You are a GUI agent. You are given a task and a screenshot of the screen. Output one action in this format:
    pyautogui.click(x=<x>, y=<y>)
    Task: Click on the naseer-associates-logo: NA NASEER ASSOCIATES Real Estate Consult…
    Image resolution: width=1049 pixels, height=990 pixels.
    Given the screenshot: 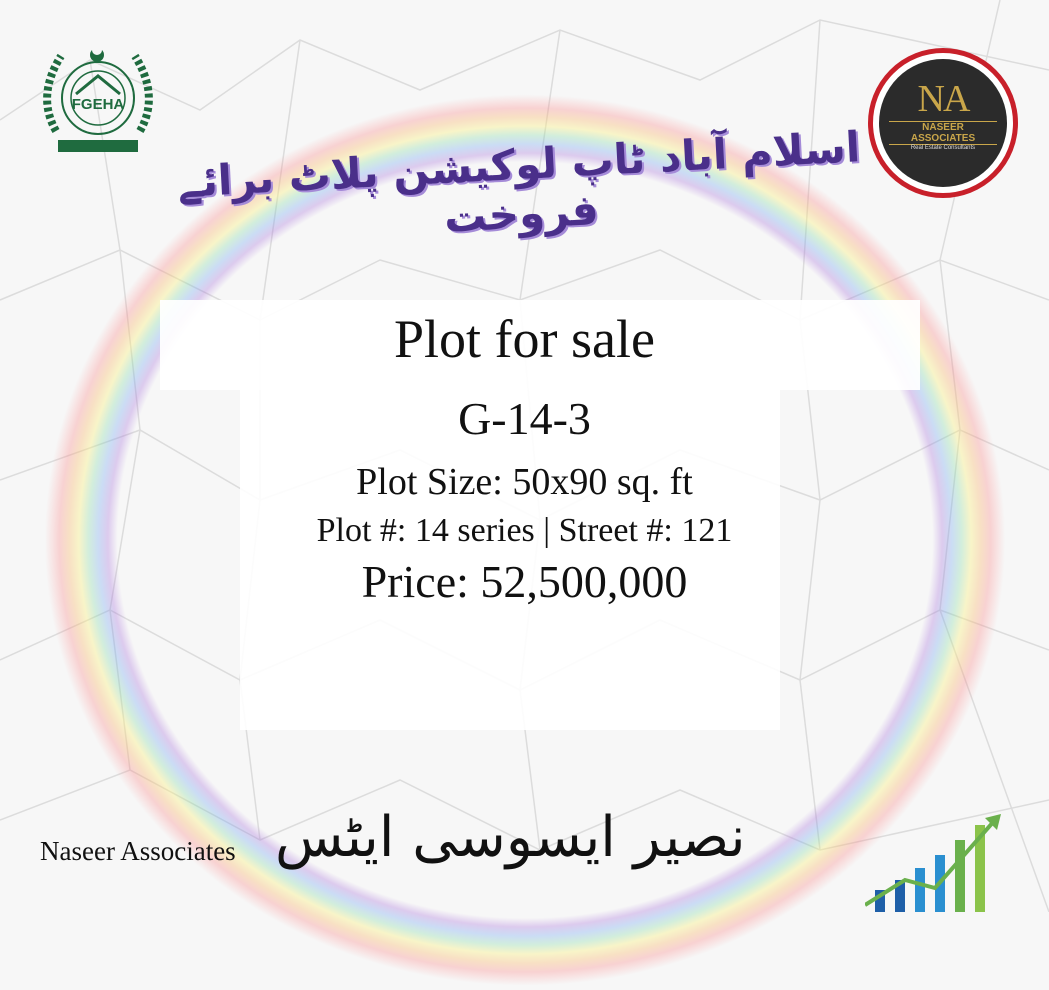 What is the action you would take?
    pyautogui.click(x=943, y=123)
    